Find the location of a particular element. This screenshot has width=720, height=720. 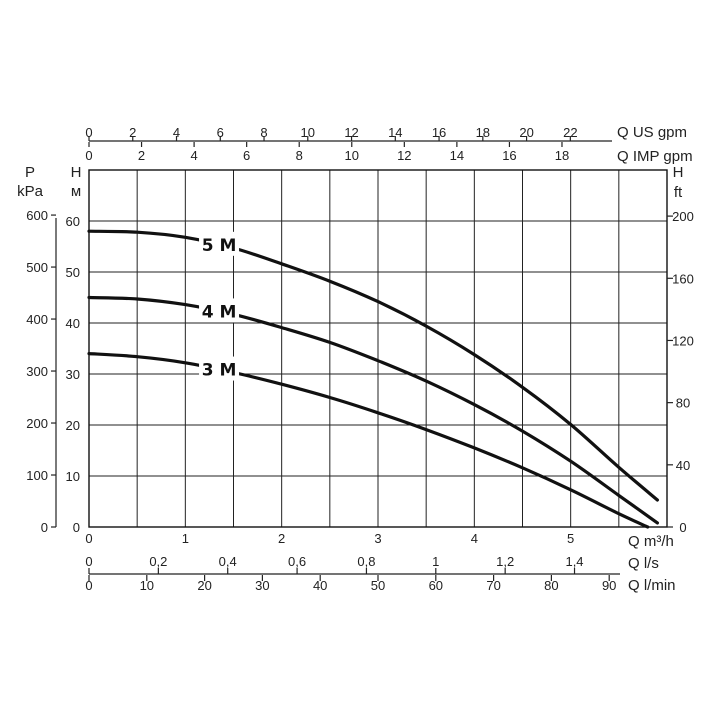

pressure-tick-label: 500 is located at coordinates (37, 267).